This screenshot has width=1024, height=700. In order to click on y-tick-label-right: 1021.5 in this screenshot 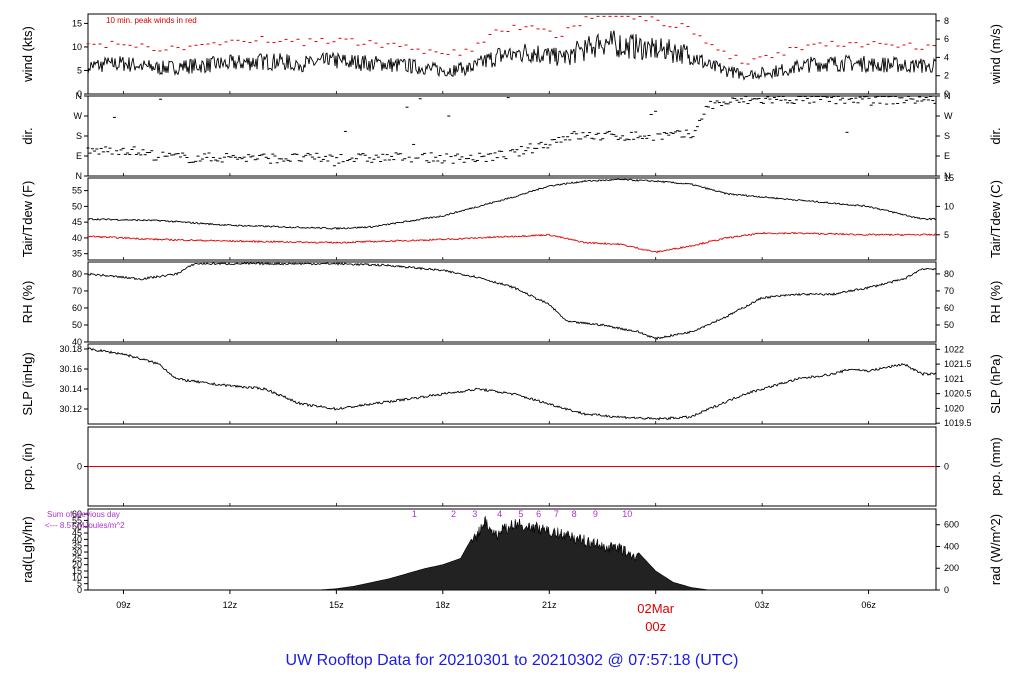, I will do `click(958, 364)`.